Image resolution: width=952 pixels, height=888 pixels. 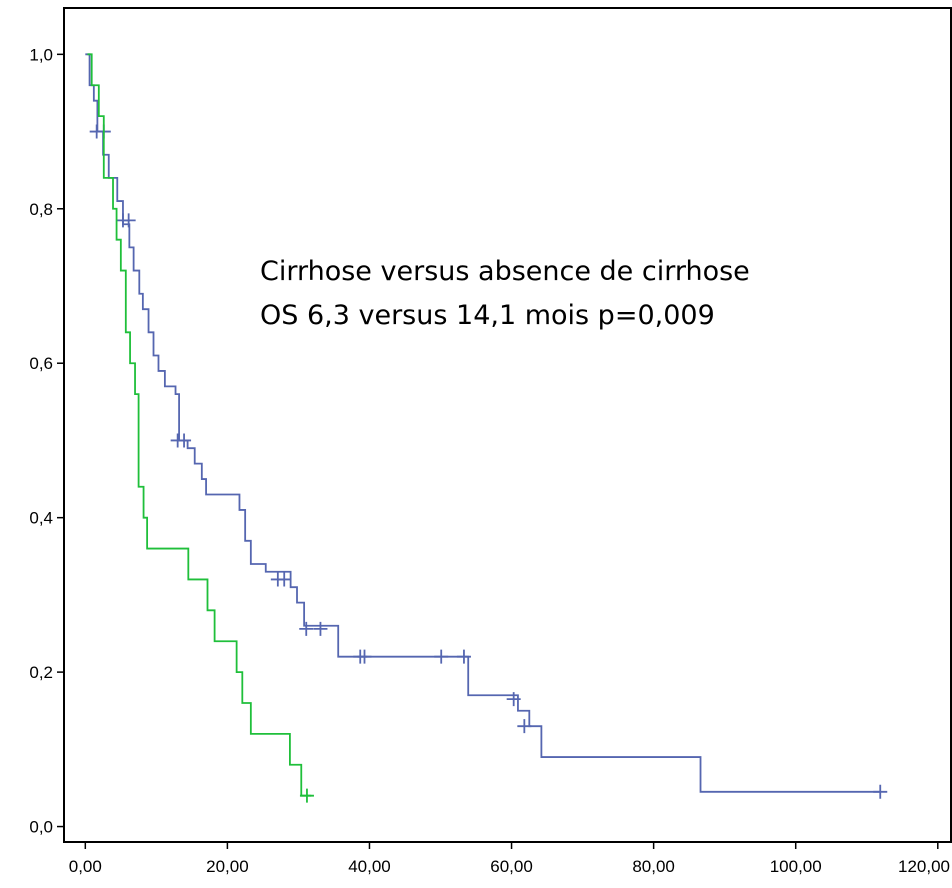 I want to click on annotation-line-2: OS 6,3 versus 14,1 mois p=0,009, so click(x=487, y=315).